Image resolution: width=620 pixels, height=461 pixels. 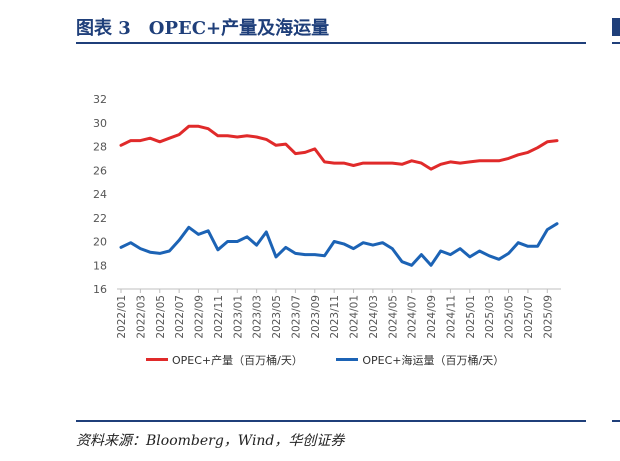 What do you see at coordinates (616, 43) in the screenshot?
I see `adjacent-figure-divider` at bounding box center [616, 43].